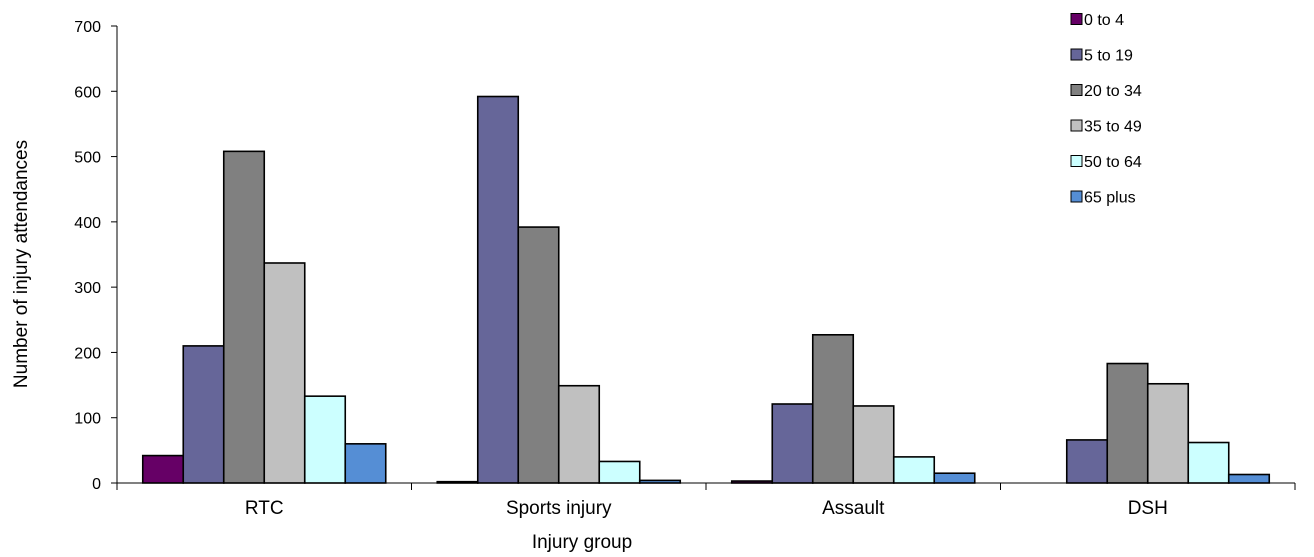  I want to click on legend-label: 5 to 19, so click(1108, 56).